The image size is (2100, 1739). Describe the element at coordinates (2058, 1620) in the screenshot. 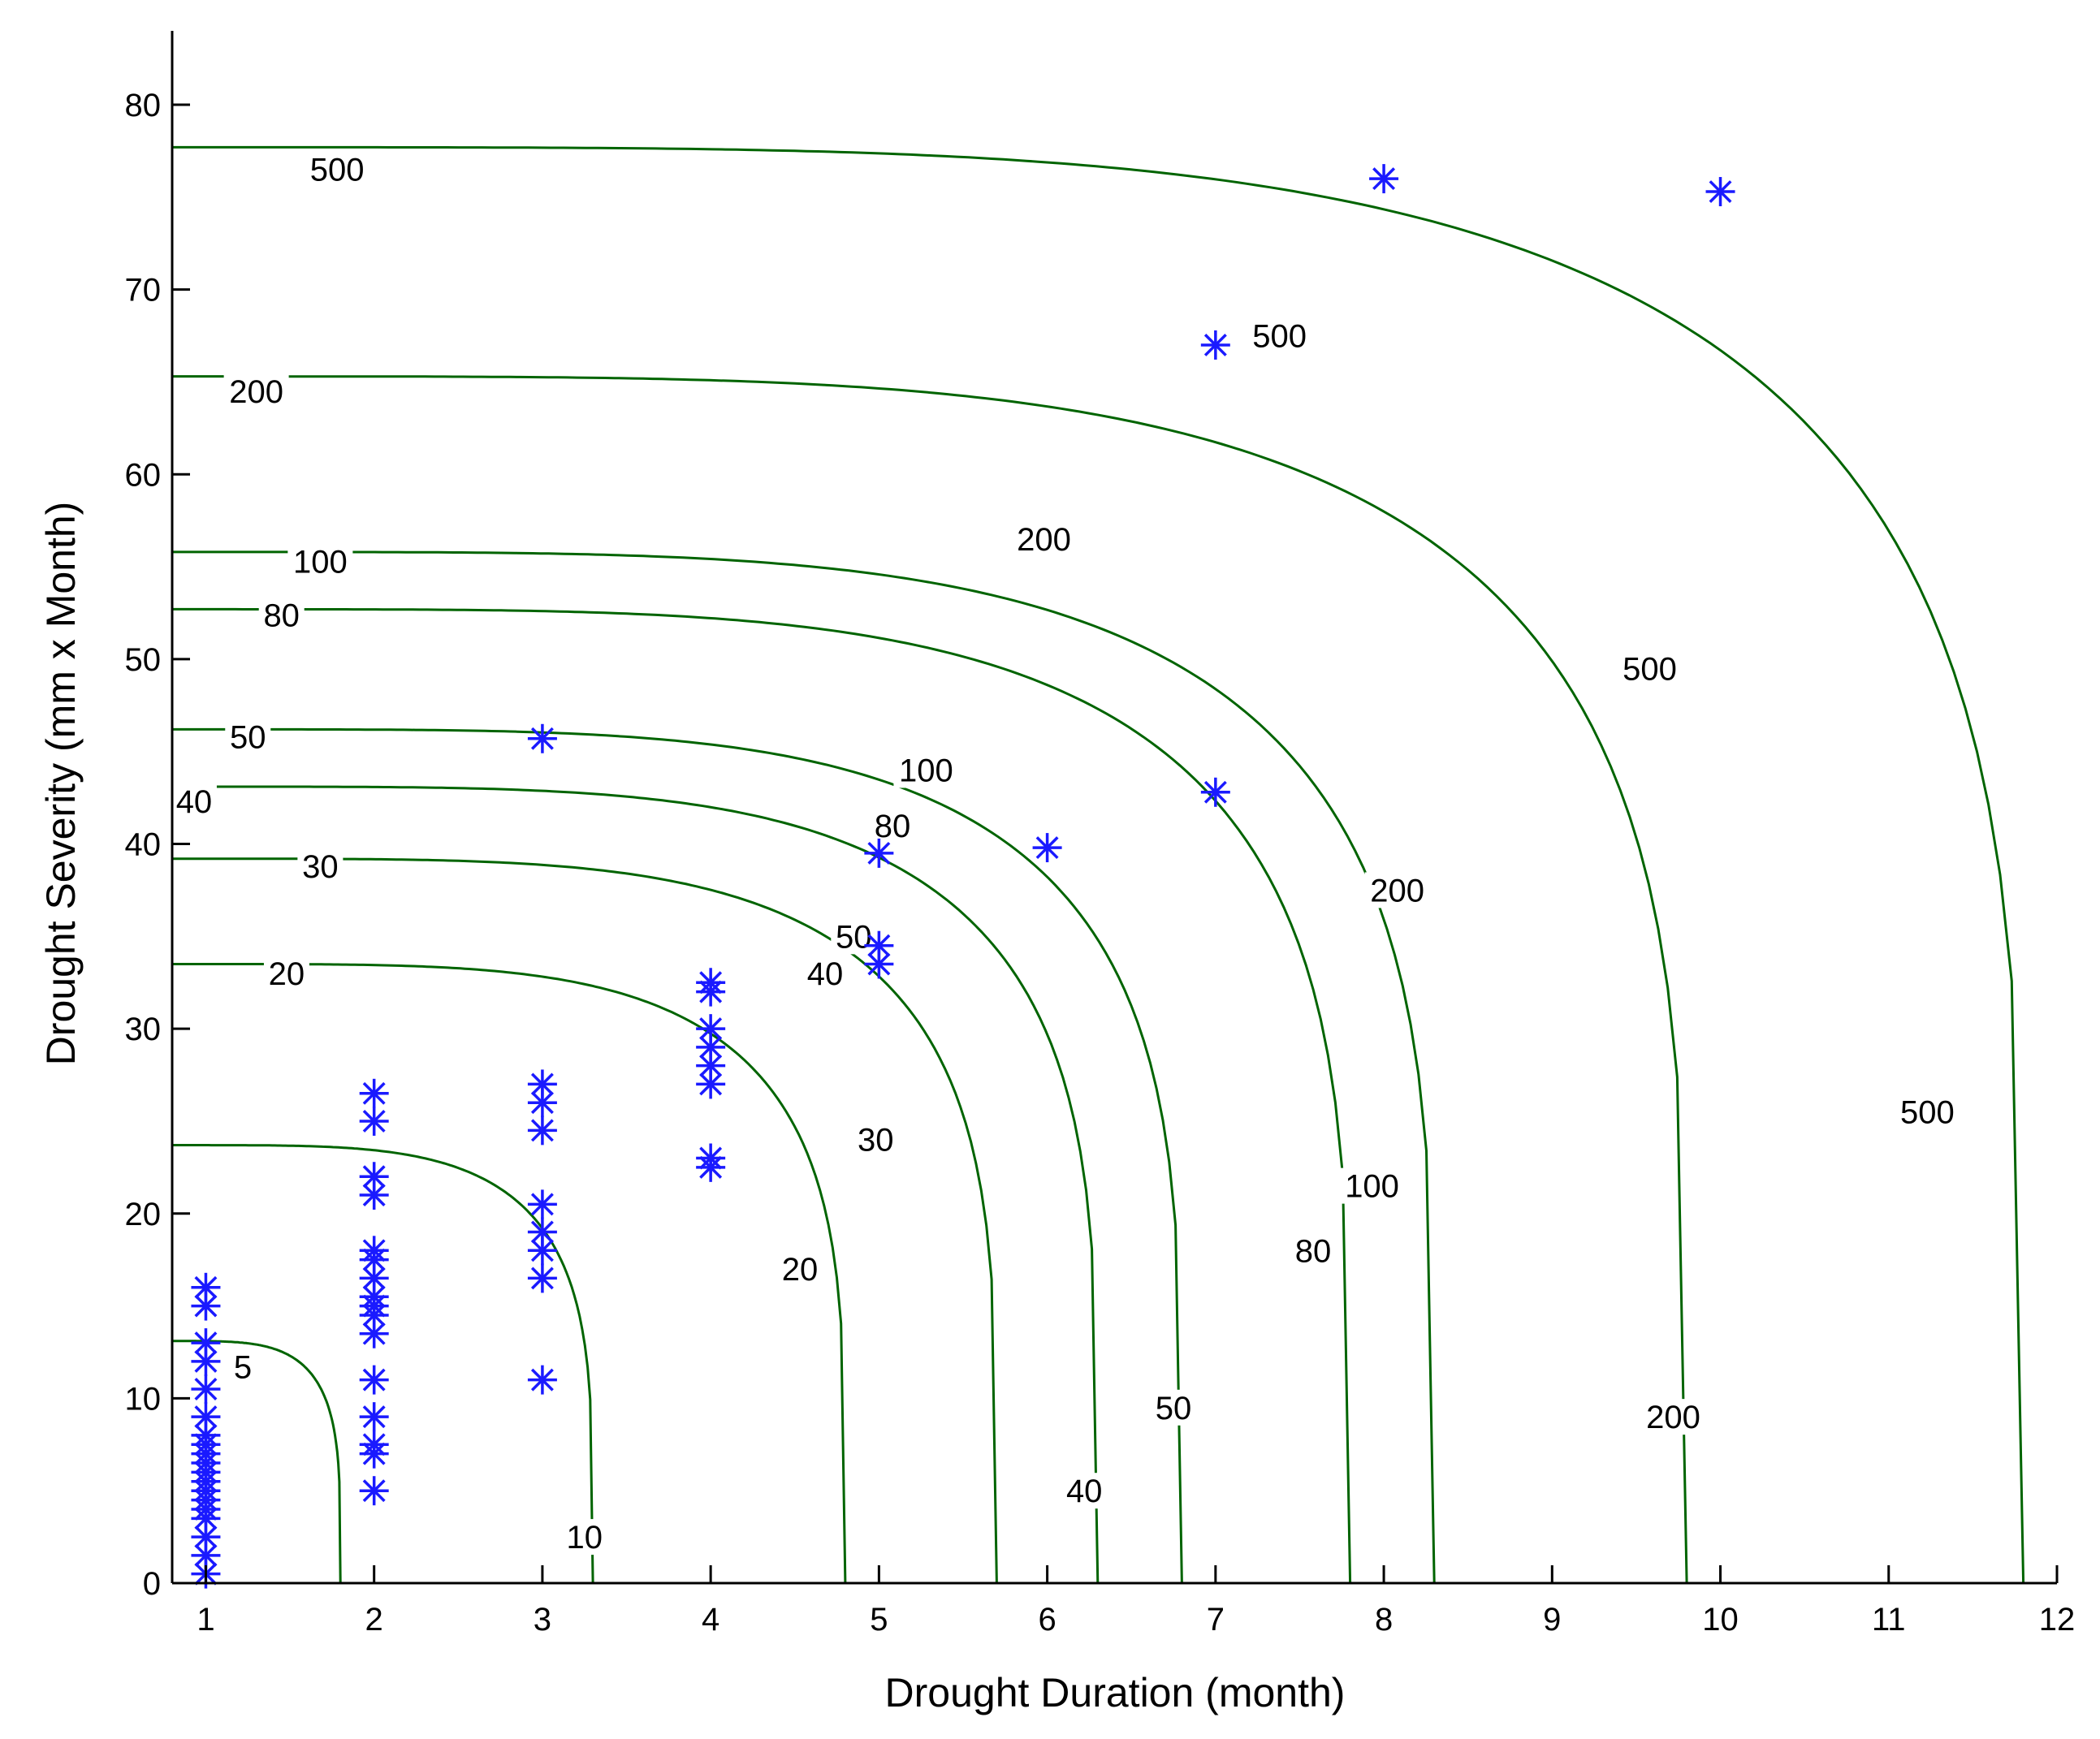

I see `x-tick-label: 12` at that location.